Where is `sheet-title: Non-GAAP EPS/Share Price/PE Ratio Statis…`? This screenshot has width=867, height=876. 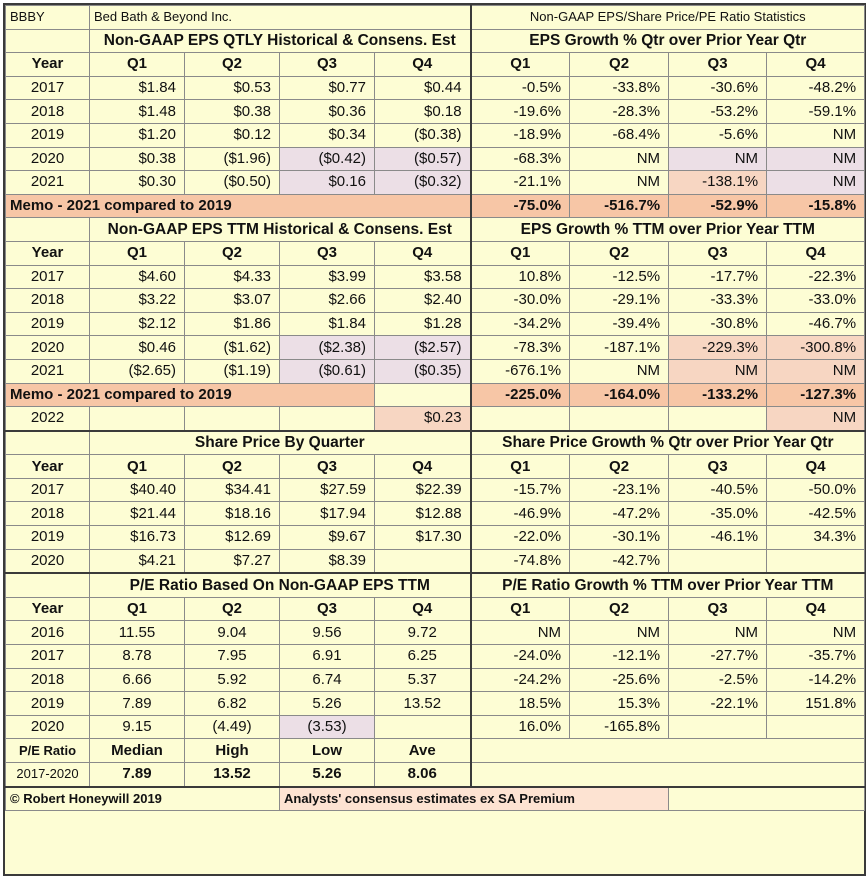
sheet-title: Non-GAAP EPS/Share Price/PE Ratio Statis… is located at coordinates (667, 17).